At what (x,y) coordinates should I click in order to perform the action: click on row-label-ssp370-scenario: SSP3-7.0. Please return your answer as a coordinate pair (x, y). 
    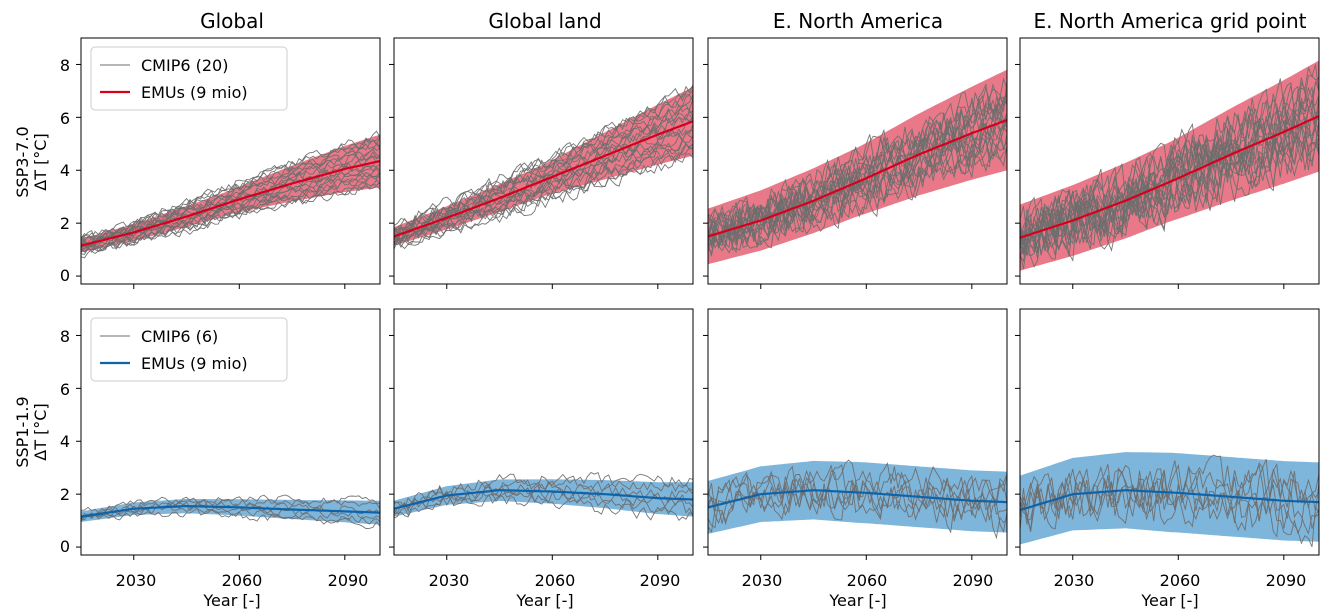
    Looking at the image, I should click on (22, 161).